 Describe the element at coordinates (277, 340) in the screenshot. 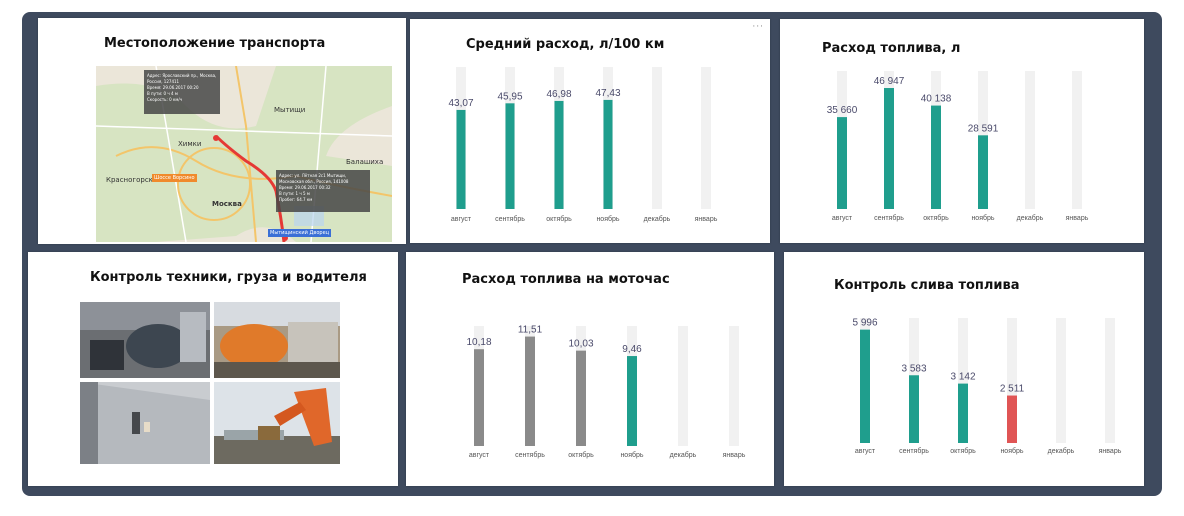

I see `photo-truck` at that location.